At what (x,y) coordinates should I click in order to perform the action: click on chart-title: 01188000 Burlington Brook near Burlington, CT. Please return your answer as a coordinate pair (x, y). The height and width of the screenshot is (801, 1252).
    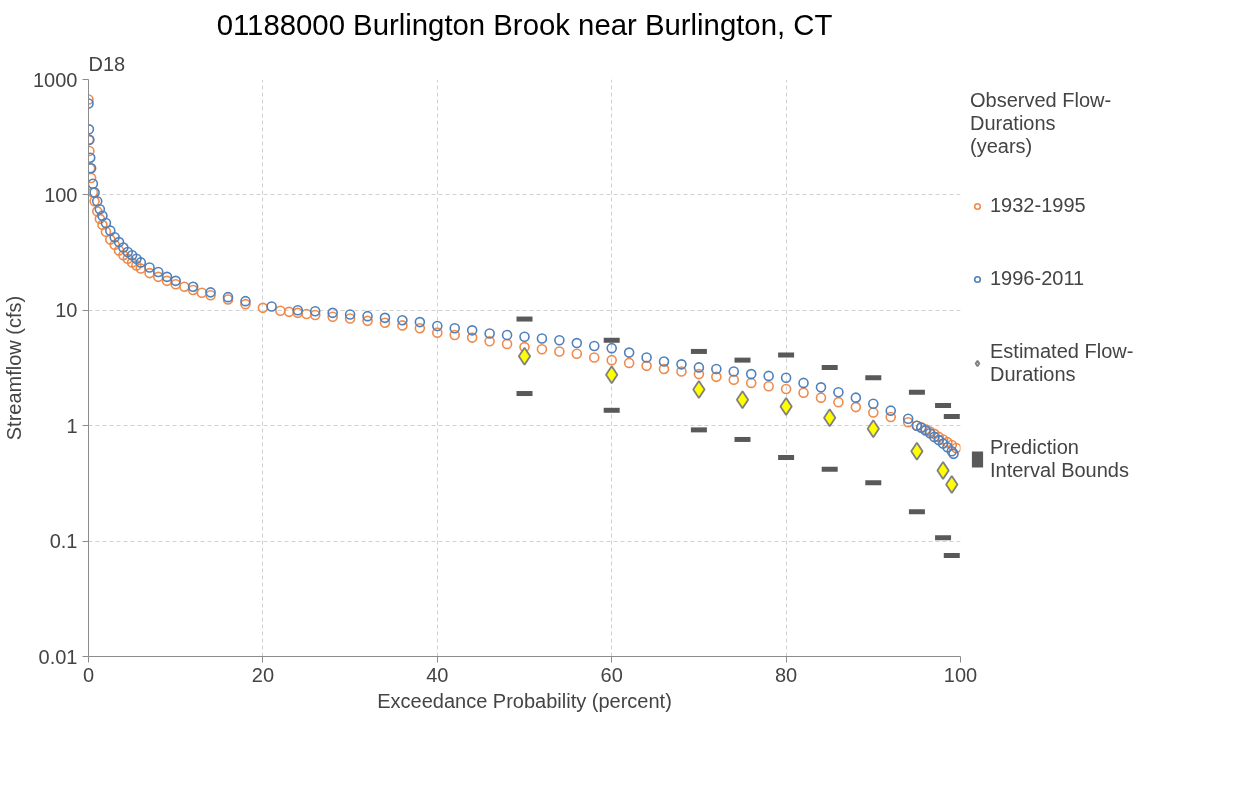
    Looking at the image, I should click on (524, 24).